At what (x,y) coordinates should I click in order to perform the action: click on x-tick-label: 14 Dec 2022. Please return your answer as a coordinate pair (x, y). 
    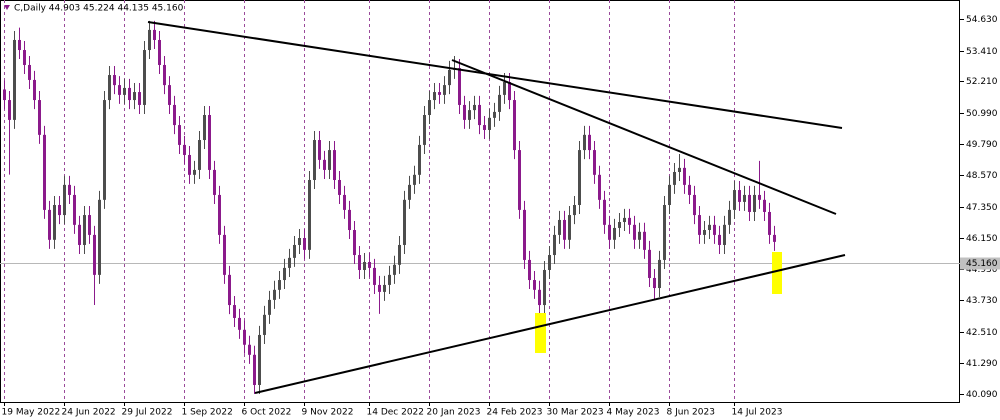
    Looking at the image, I should click on (396, 413).